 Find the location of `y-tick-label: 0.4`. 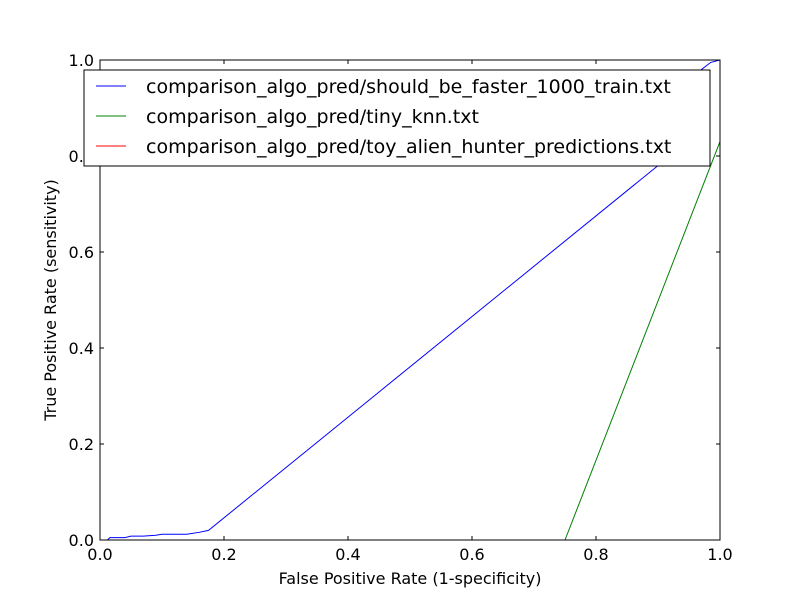

y-tick-label: 0.4 is located at coordinates (81, 348).